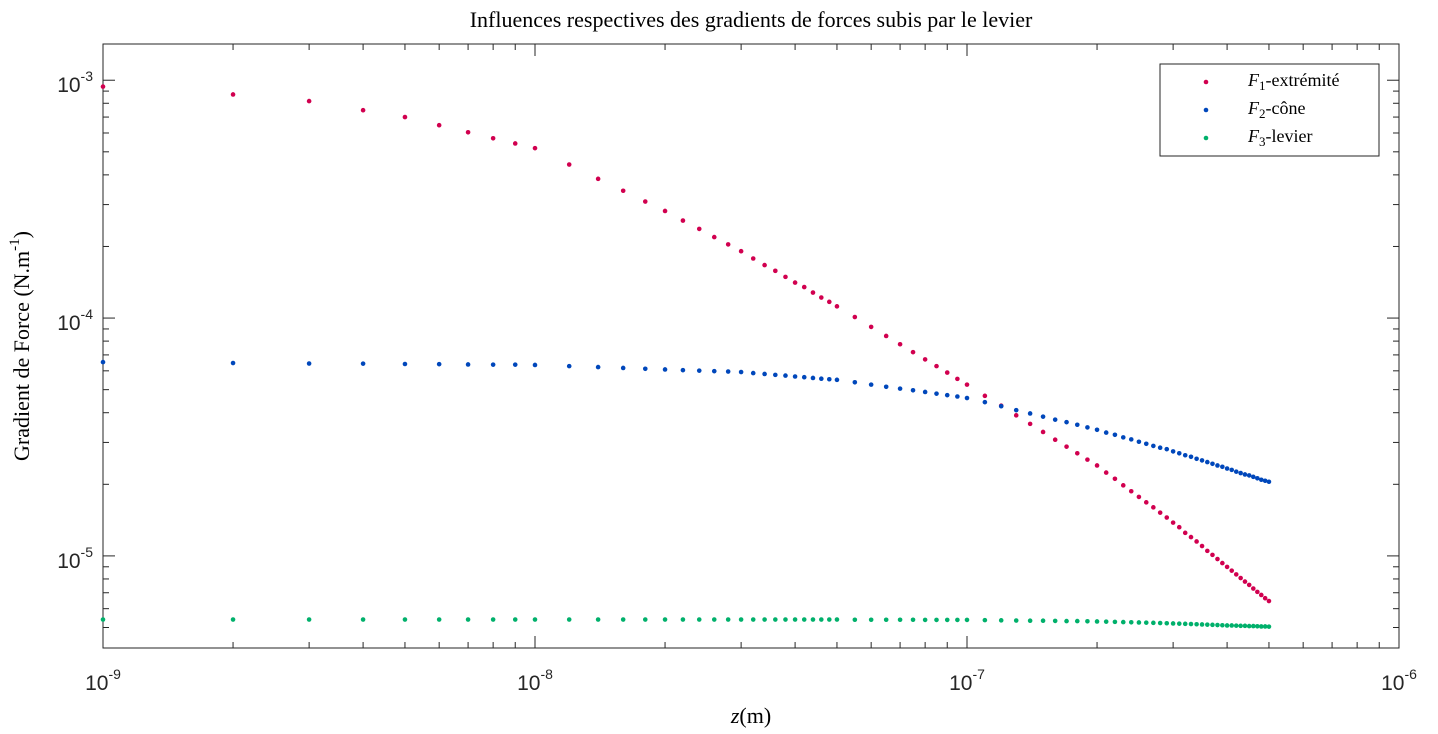  Describe the element at coordinates (1269, 110) in the screenshot. I see `legend-frame` at that location.